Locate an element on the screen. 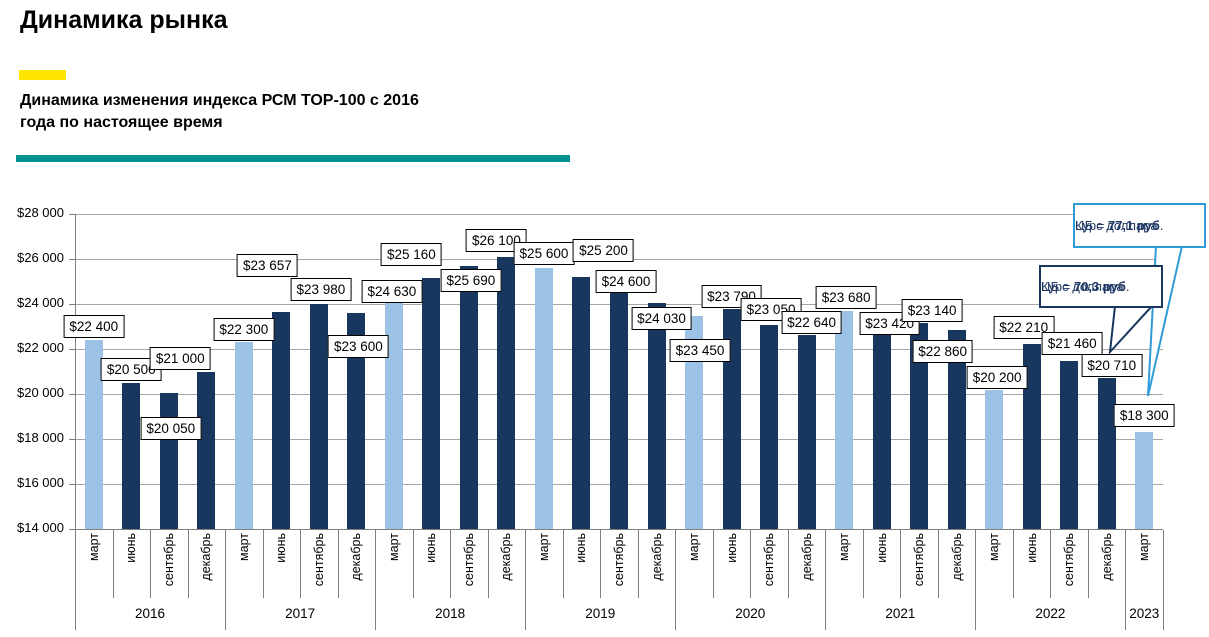  x-axis-line is located at coordinates (619, 529).